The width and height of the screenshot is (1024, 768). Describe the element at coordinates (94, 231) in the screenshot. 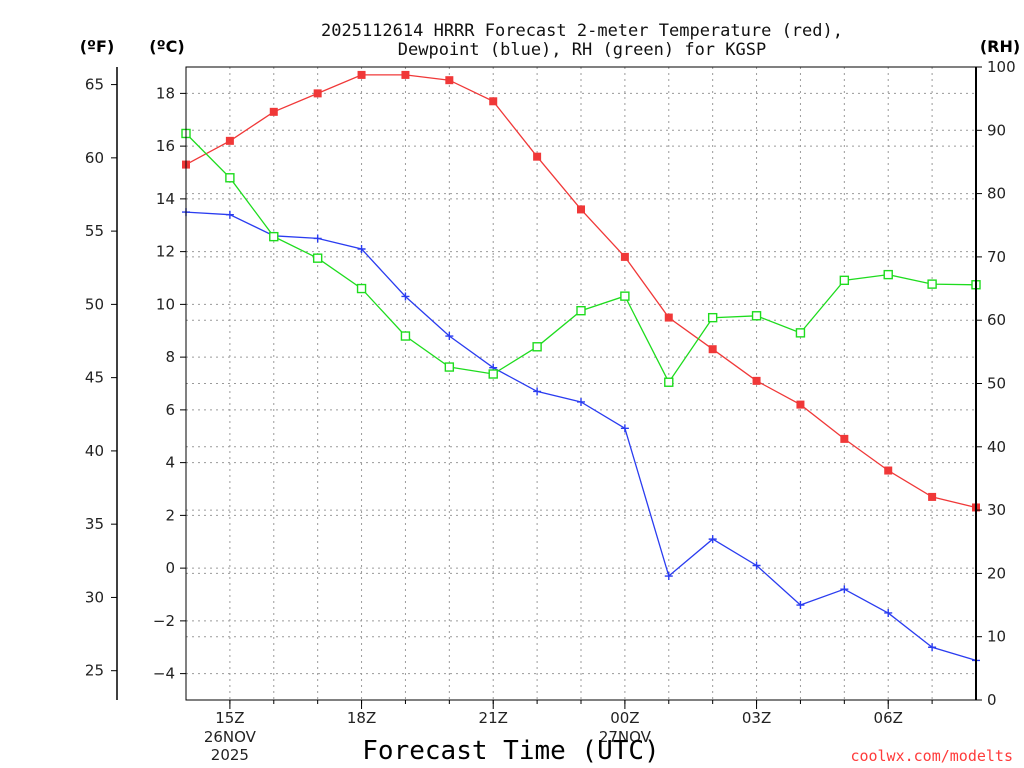

I see `fahrenheit-tick-label: 55` at that location.